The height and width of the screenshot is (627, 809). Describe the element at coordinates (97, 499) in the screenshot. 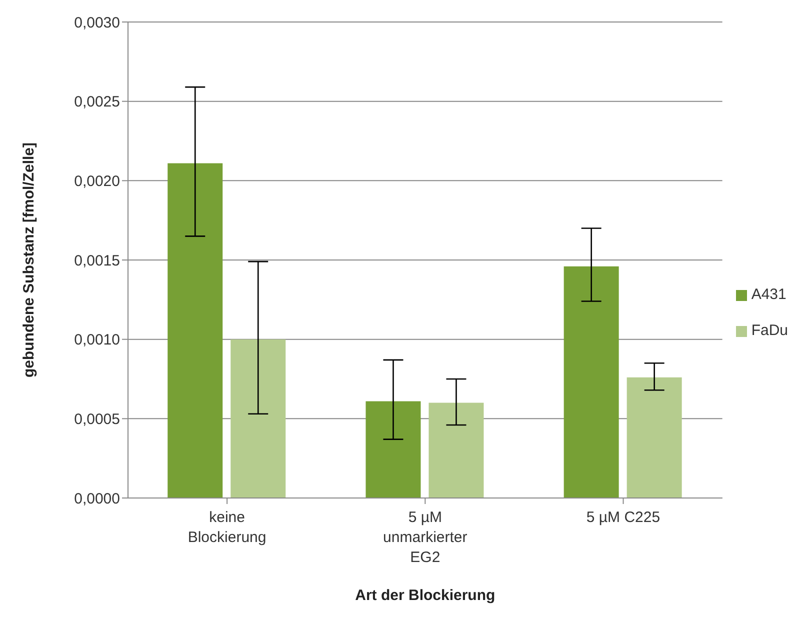

I see `y-tick-label: 0,0000` at that location.